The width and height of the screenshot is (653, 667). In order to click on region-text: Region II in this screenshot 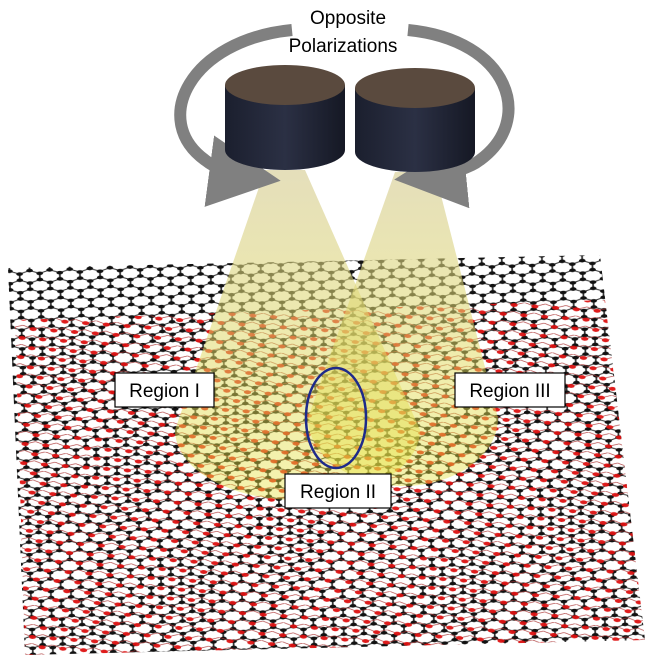, I will do `click(338, 492)`.